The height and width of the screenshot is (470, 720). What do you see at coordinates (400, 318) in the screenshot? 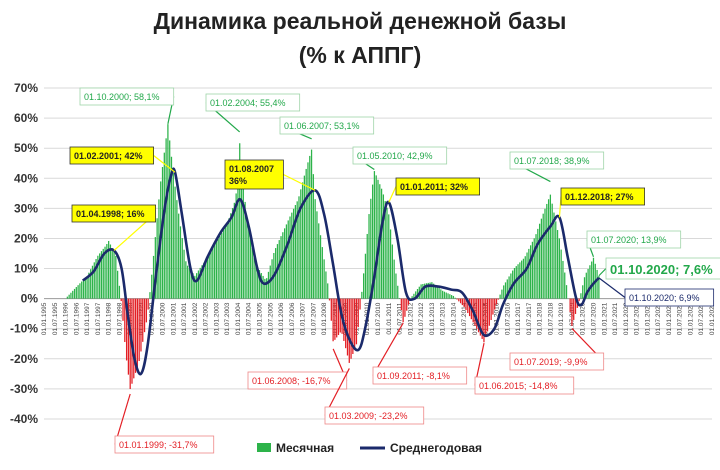
I see `x-tick-label: 01.07.2011` at bounding box center [400, 318].